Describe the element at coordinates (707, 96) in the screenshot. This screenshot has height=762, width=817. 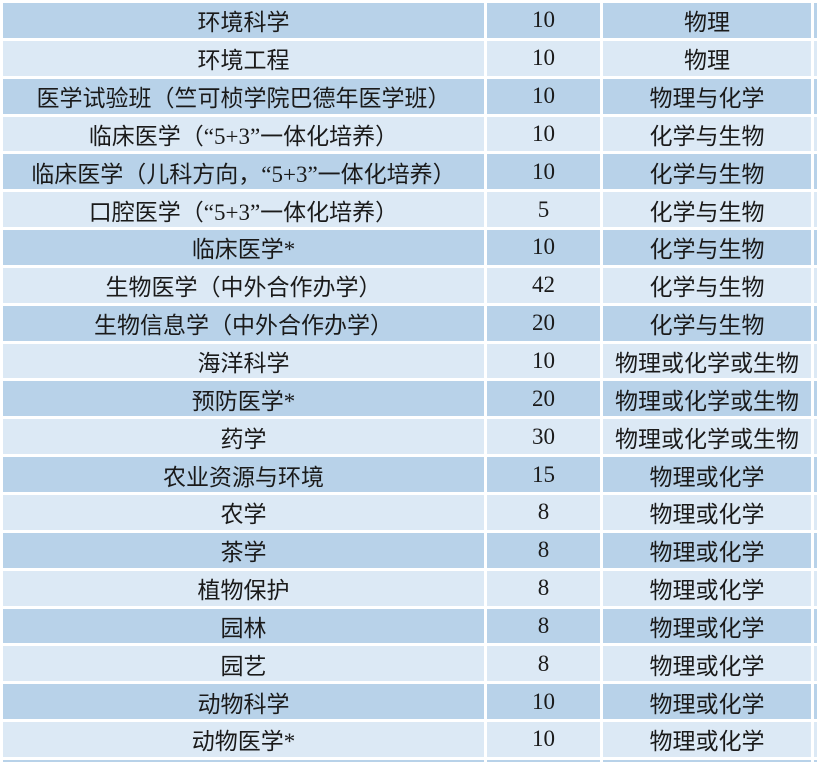
I see `cell-subjects: 物理与化学` at that location.